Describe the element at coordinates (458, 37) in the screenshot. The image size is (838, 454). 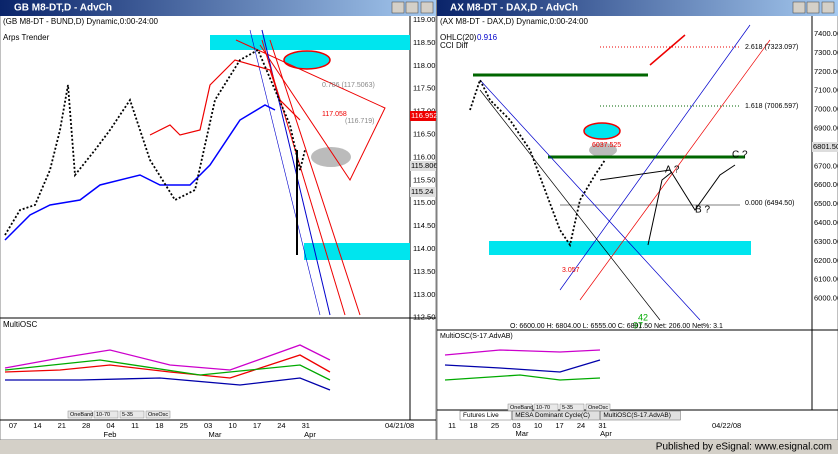
I see `study-label: OHLC(20)` at that location.